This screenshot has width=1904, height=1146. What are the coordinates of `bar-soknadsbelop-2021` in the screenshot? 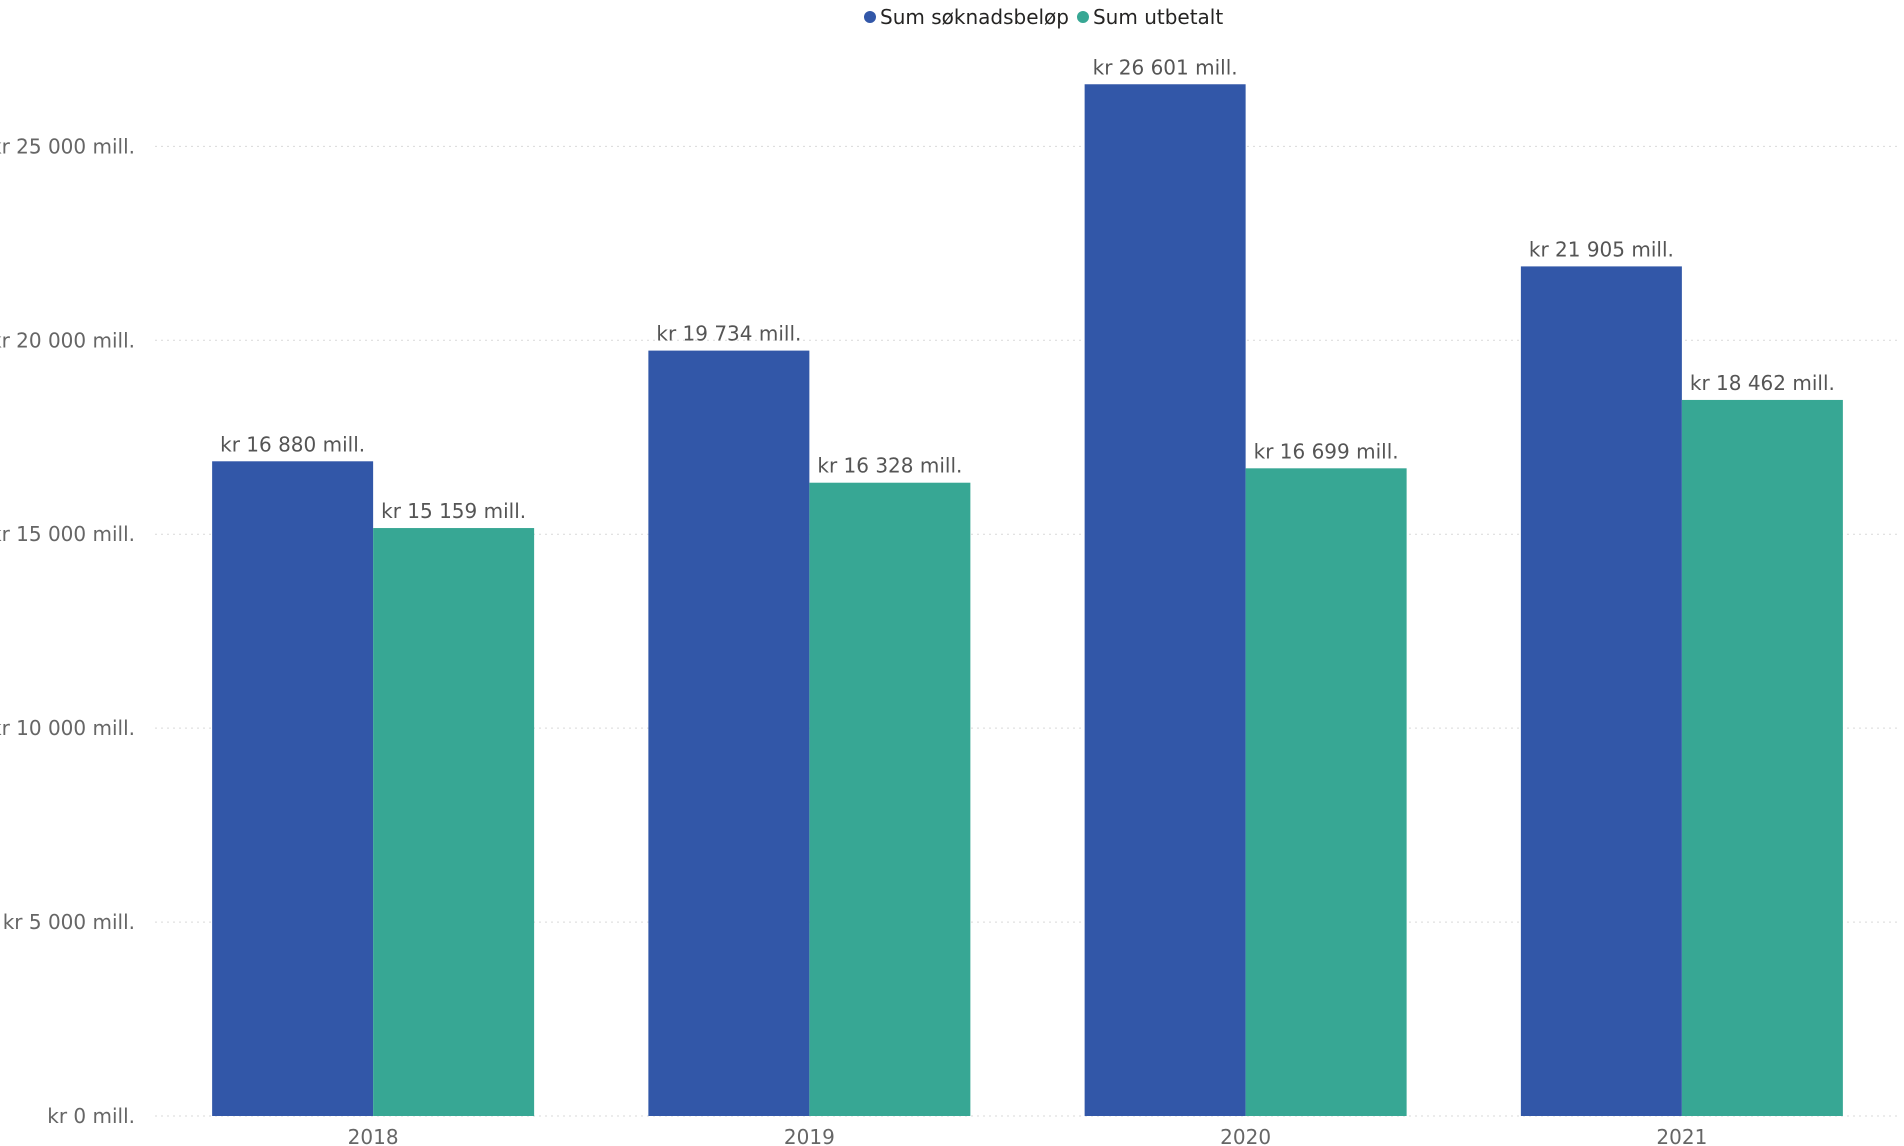 It's located at (1601, 691).